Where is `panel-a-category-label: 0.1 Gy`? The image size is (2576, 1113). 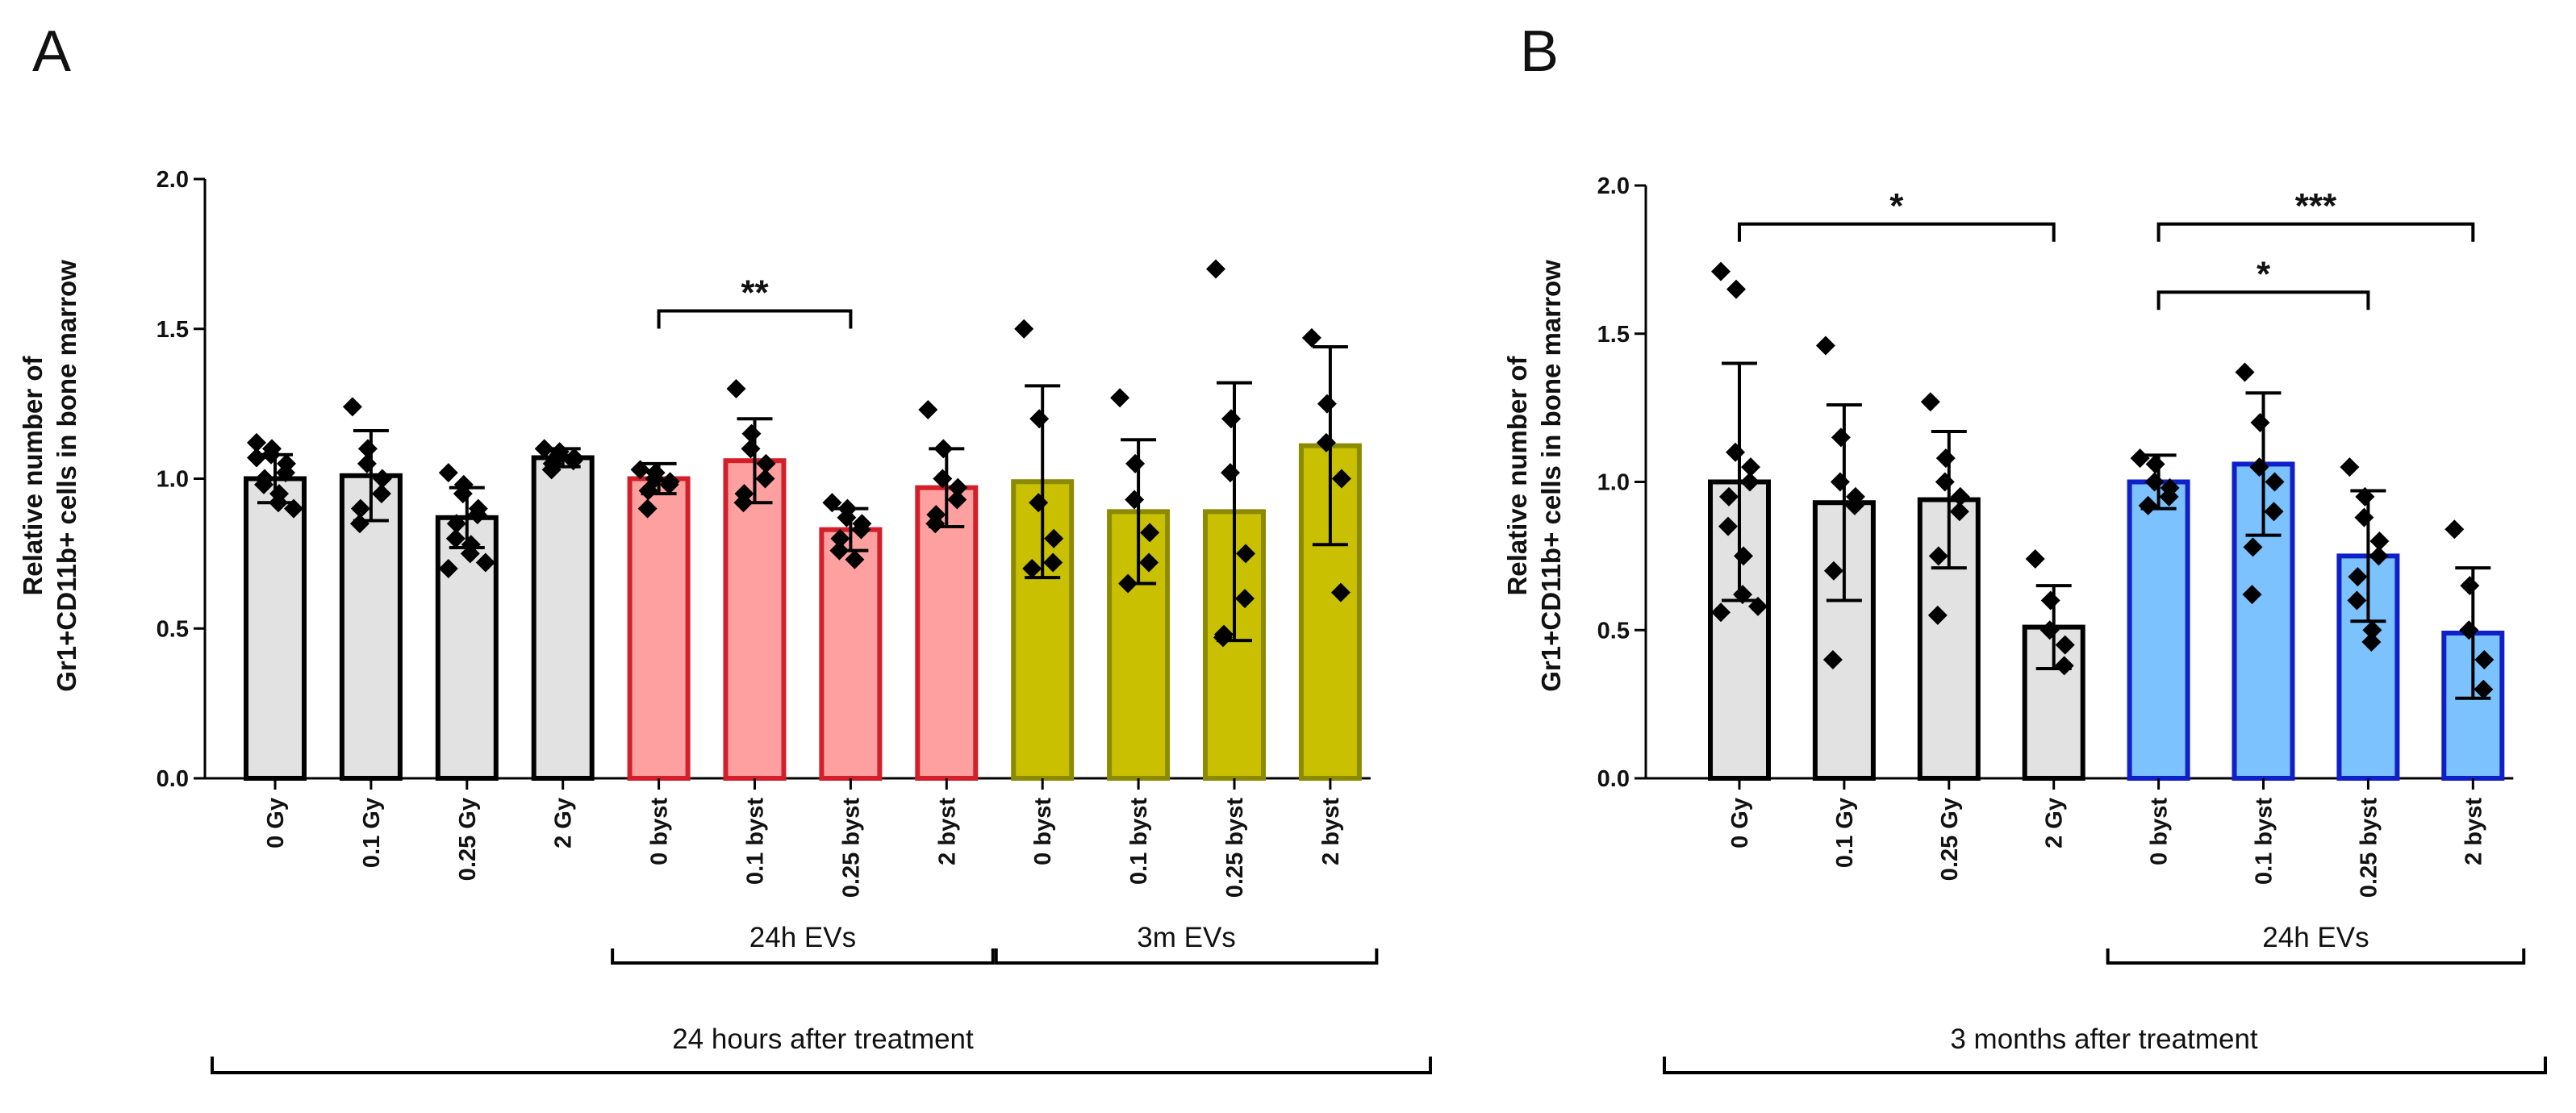 panel-a-category-label: 0.1 Gy is located at coordinates (372, 833).